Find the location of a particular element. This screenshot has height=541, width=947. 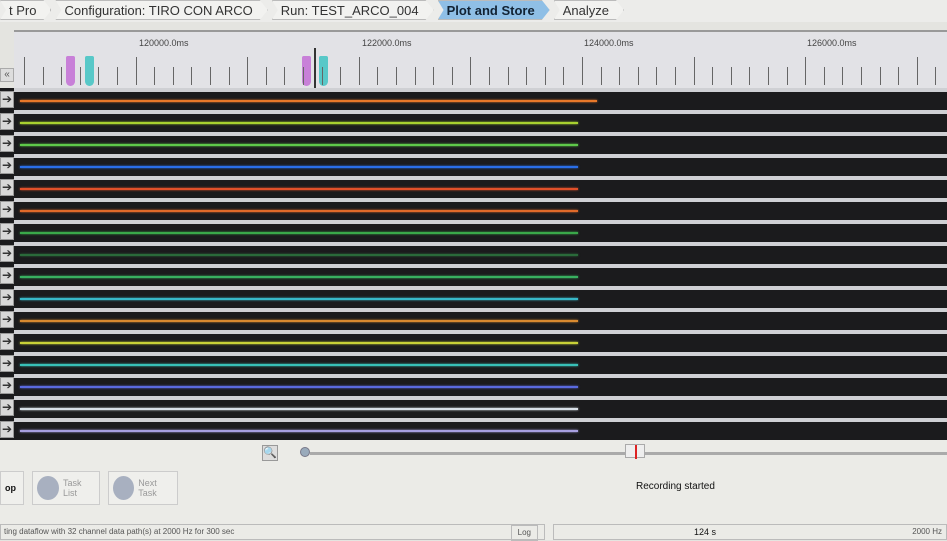

marker-end-b is located at coordinates (323, 71).